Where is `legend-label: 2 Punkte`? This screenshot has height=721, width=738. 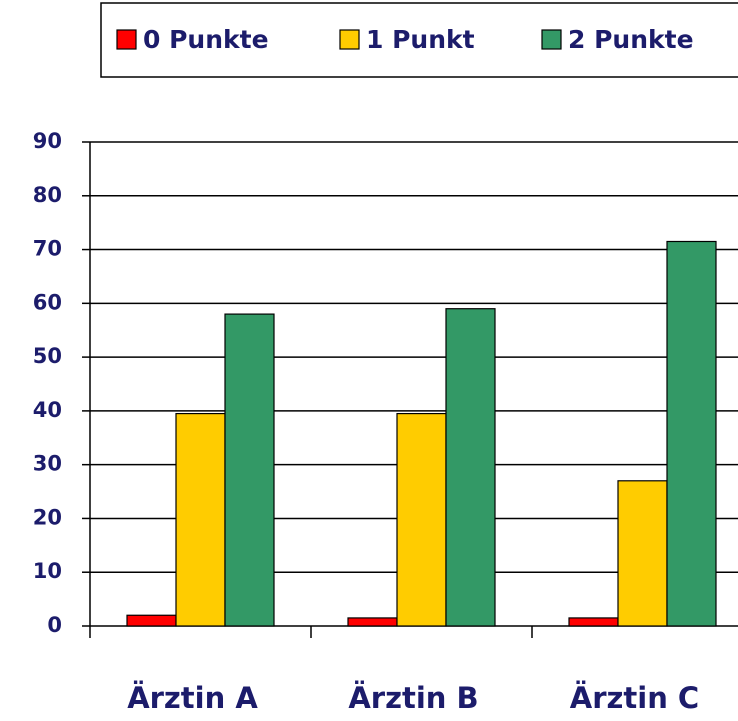
legend-label: 2 Punkte is located at coordinates (631, 39).